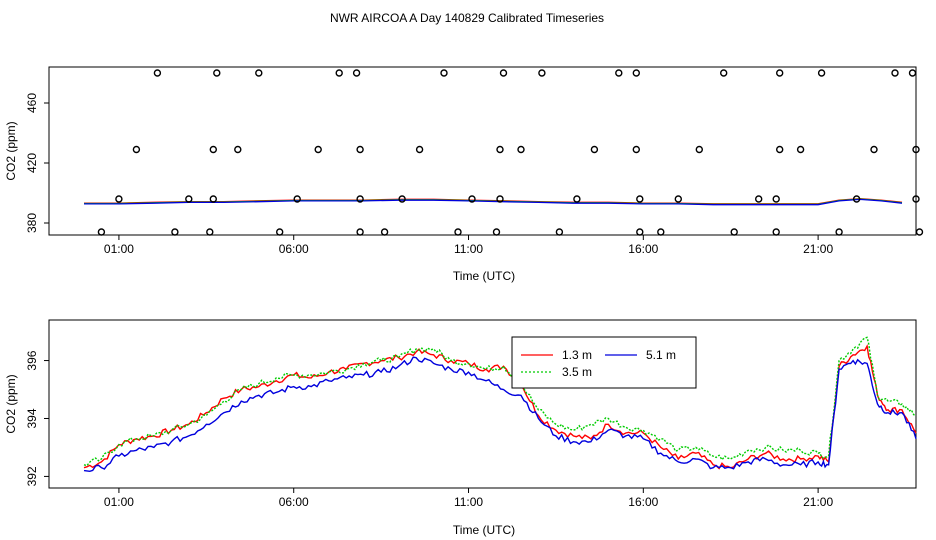 This screenshot has width=936, height=540. Describe the element at coordinates (32, 163) in the screenshot. I see `top-y-tick-label: 420` at that location.